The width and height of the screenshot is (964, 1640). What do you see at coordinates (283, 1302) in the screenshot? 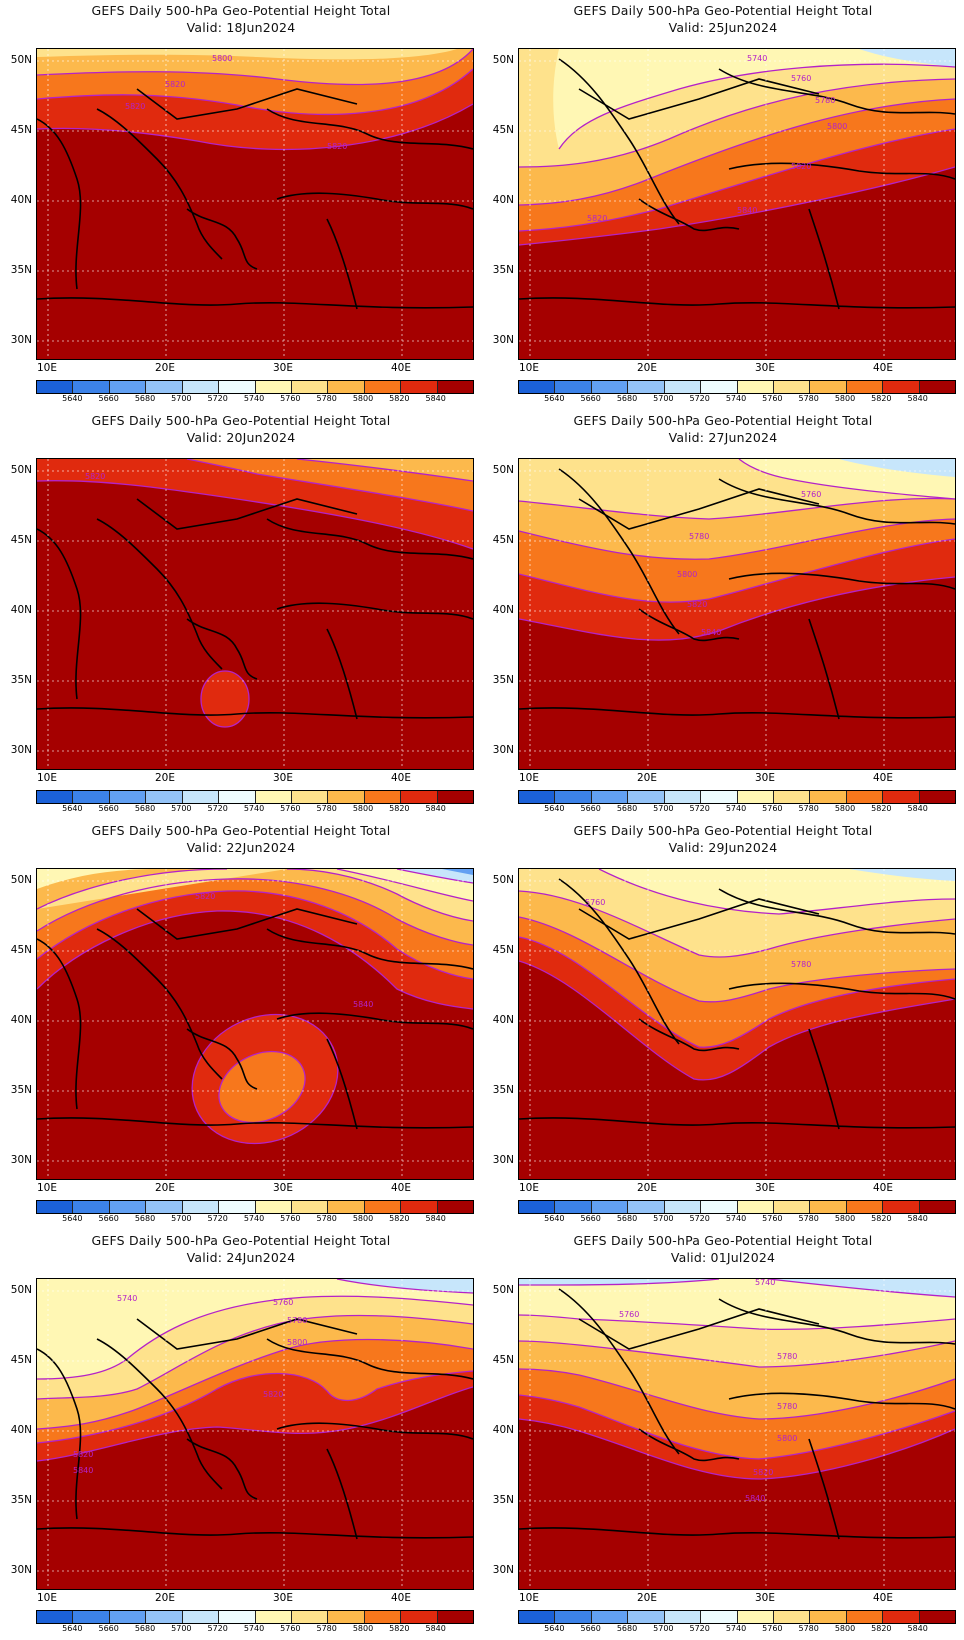
I see `contour-label: 5760` at bounding box center [283, 1302].